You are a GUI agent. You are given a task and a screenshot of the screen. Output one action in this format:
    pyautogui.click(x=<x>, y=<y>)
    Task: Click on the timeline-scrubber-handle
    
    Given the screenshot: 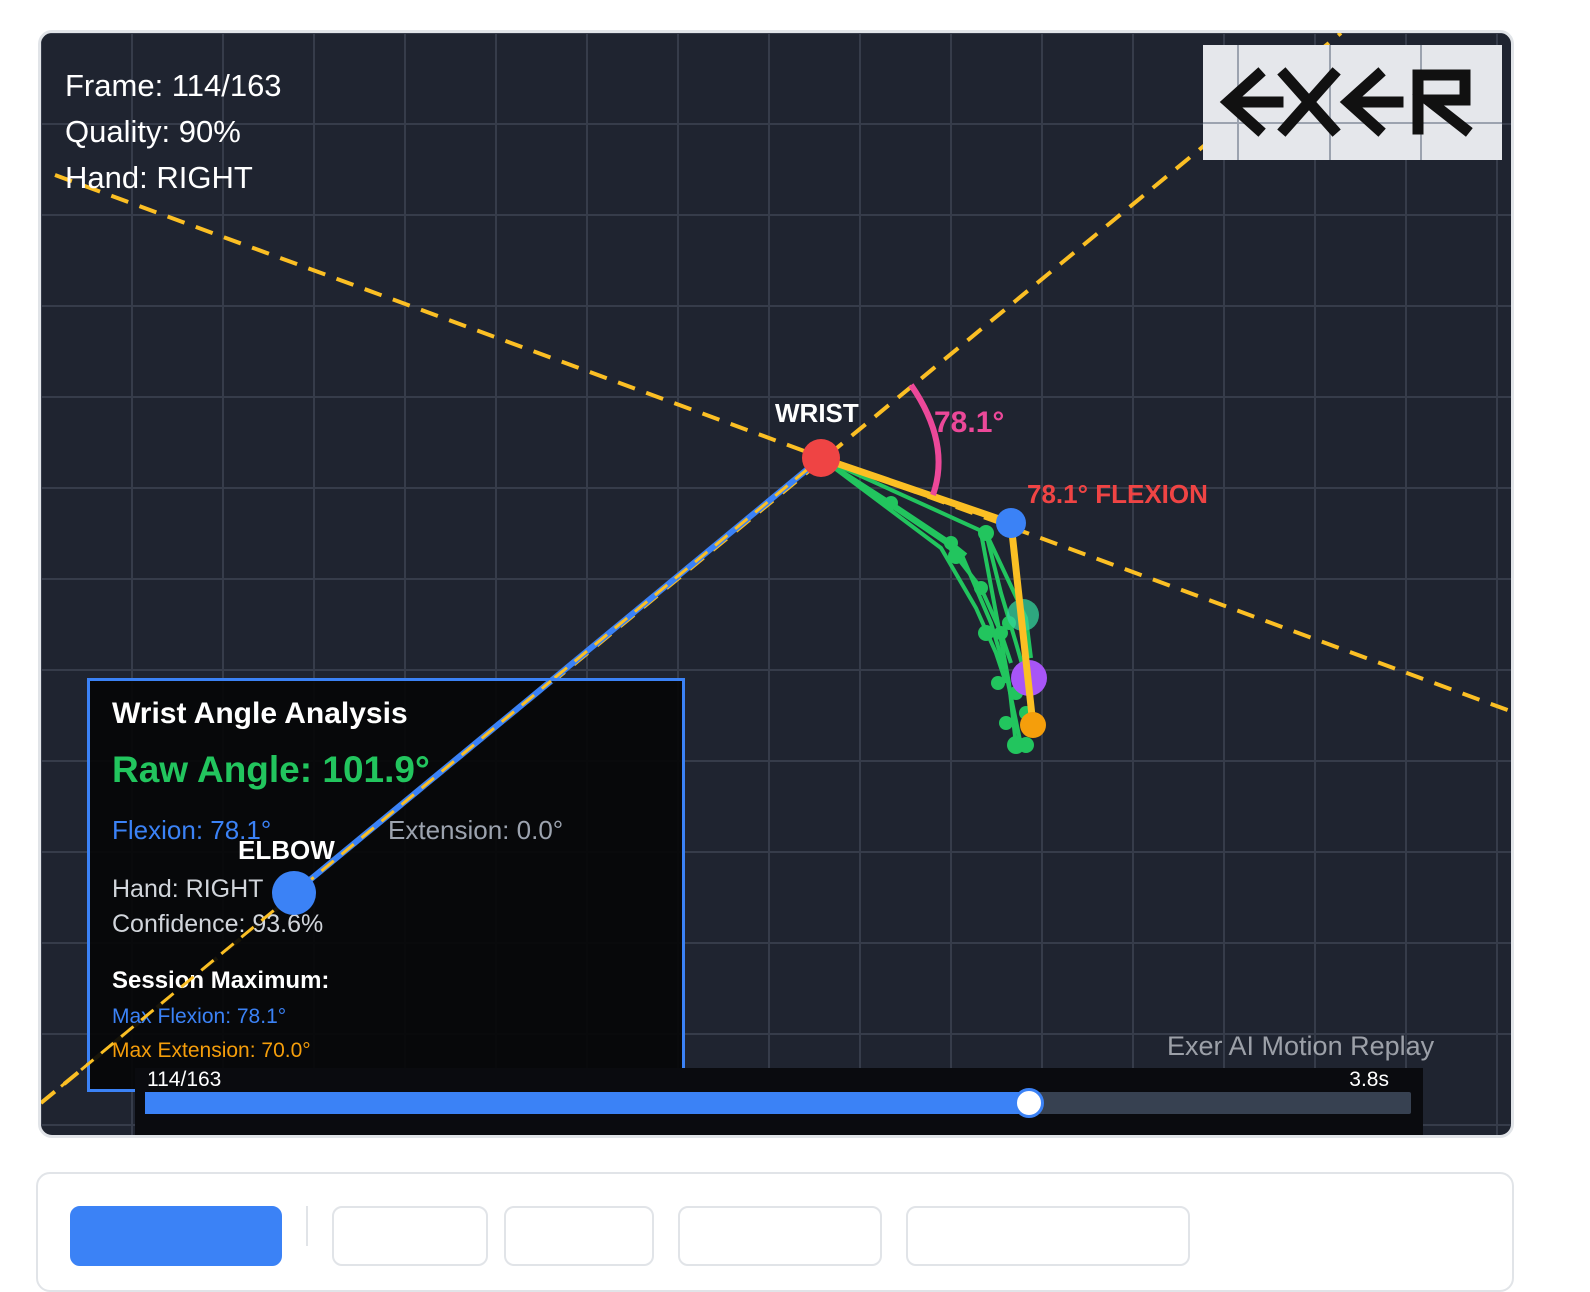 What is the action you would take?
    pyautogui.click(x=1028, y=1103)
    